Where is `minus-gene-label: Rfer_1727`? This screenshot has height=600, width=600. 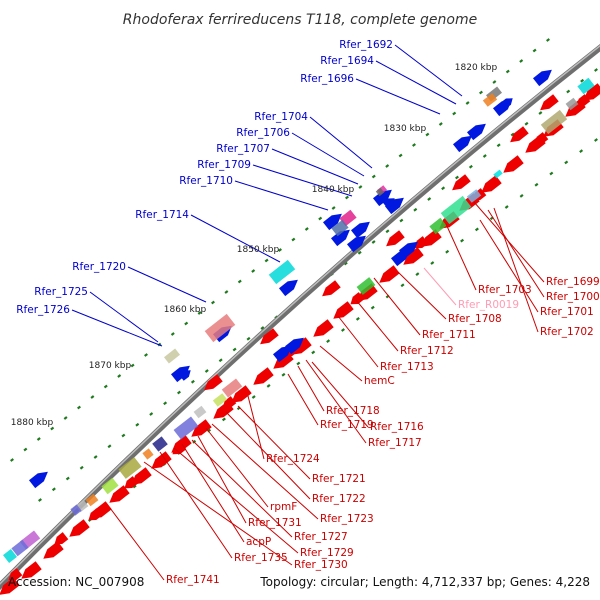
minus-gene-label: Rfer_1727 is located at coordinates (321, 537).